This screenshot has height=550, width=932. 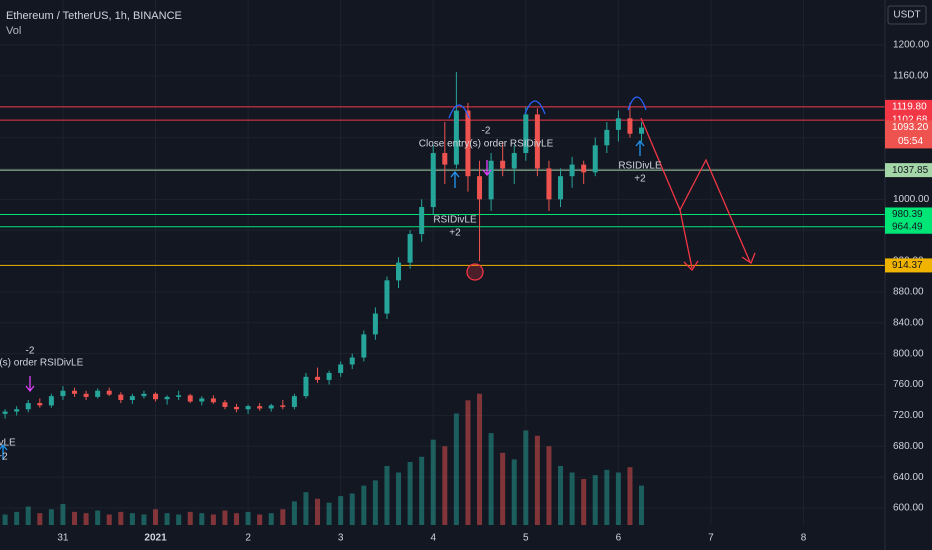 I want to click on currency-button, so click(x=907, y=15).